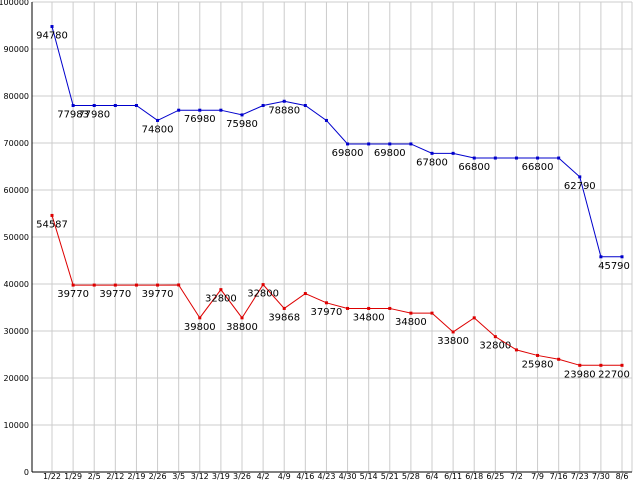 The image size is (640, 480). Describe the element at coordinates (453, 476) in the screenshot. I see `x-tick-label: 6/11` at that location.